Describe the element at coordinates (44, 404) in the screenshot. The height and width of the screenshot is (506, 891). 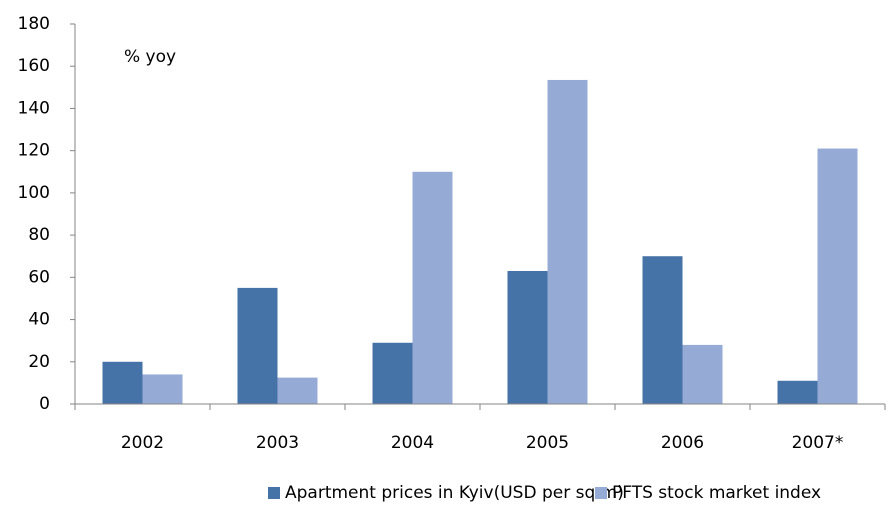
I see `y-tick-label: 0` at that location.